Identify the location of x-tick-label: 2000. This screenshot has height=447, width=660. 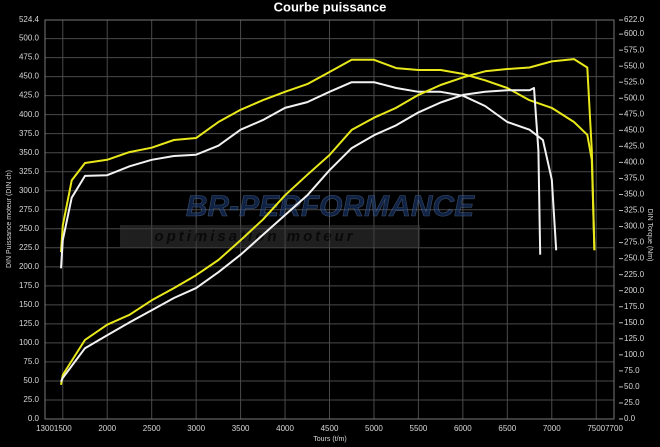
(107, 428).